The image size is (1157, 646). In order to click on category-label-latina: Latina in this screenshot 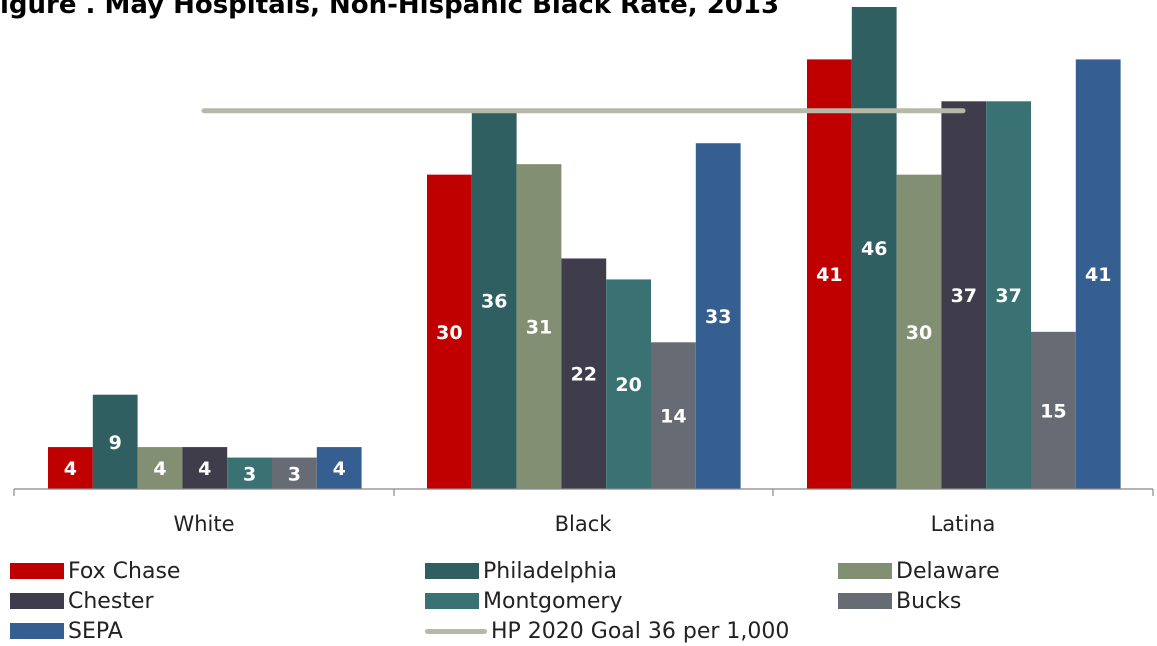, I will do `click(963, 524)`.